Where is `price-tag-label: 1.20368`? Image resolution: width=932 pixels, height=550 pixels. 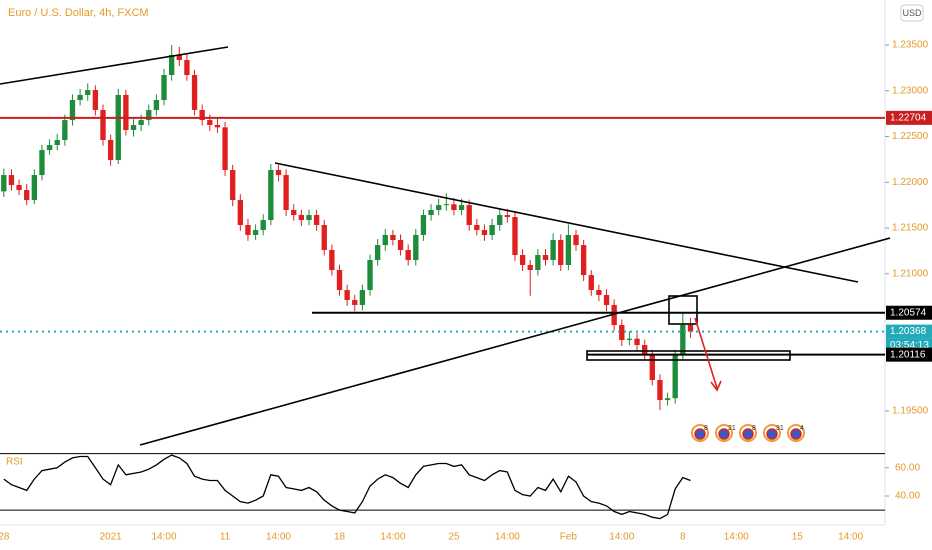
price-tag-label: 1.20368 is located at coordinates (908, 331).